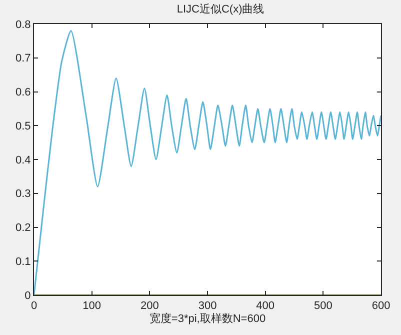 This screenshot has width=401, height=335. What do you see at coordinates (265, 306) in the screenshot?
I see `x-tick-label: 400` at bounding box center [265, 306].